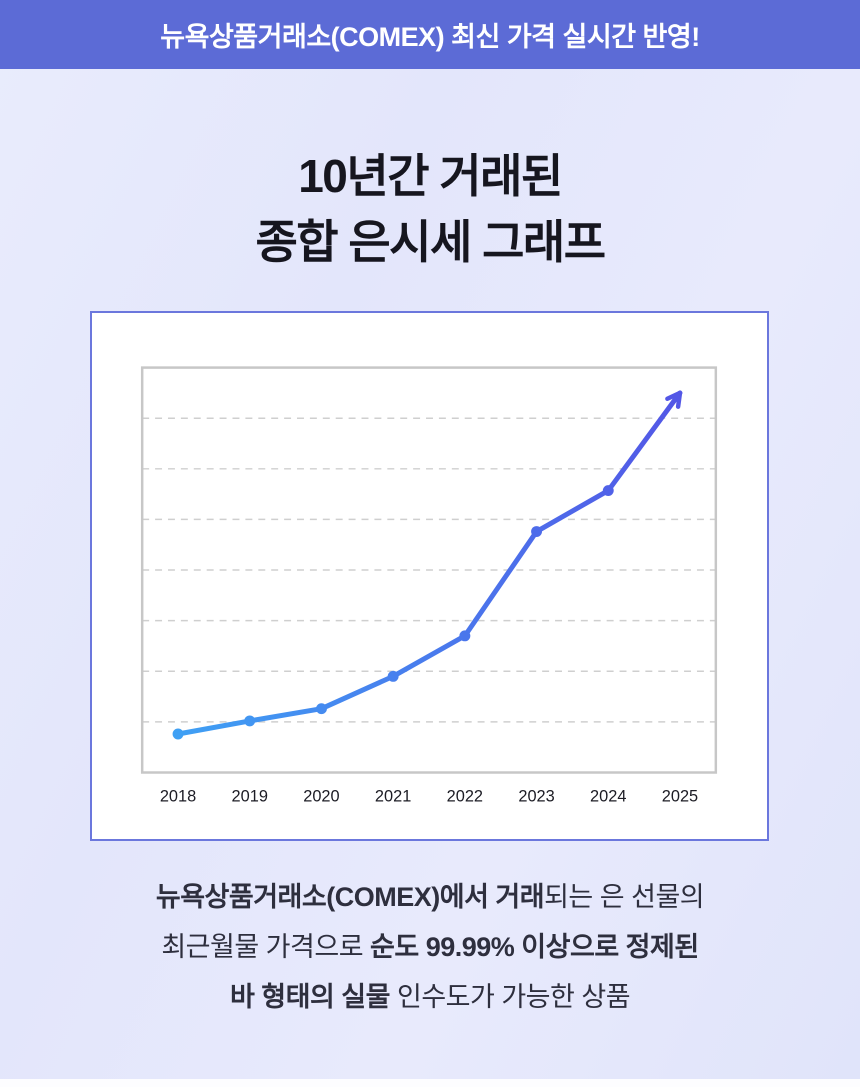 The width and height of the screenshot is (860, 1087). I want to click on banner-text: 뉴욕상품거래소(COMEX) 최신 가격 실시간 반영!, so click(430, 37).